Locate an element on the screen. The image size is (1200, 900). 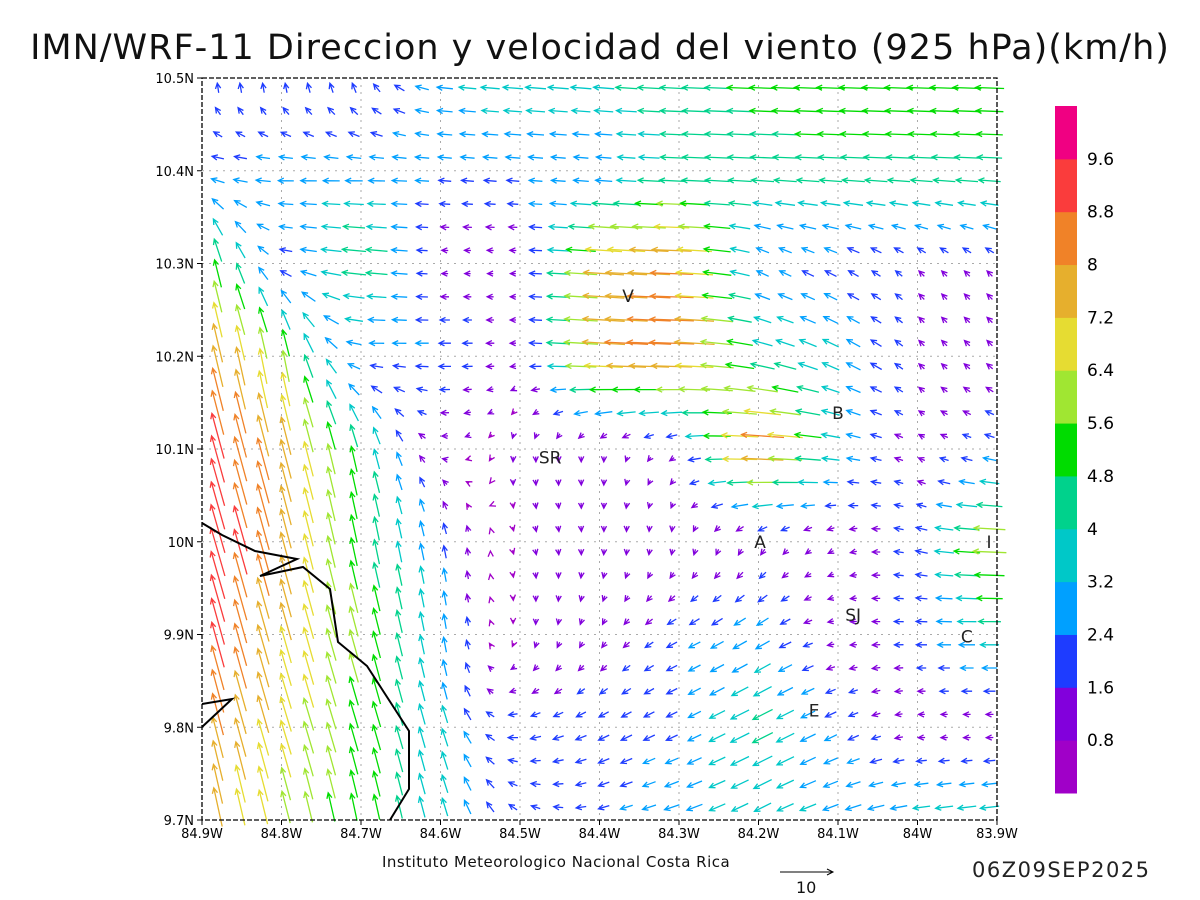
place-label: B is located at coordinates (838, 414).